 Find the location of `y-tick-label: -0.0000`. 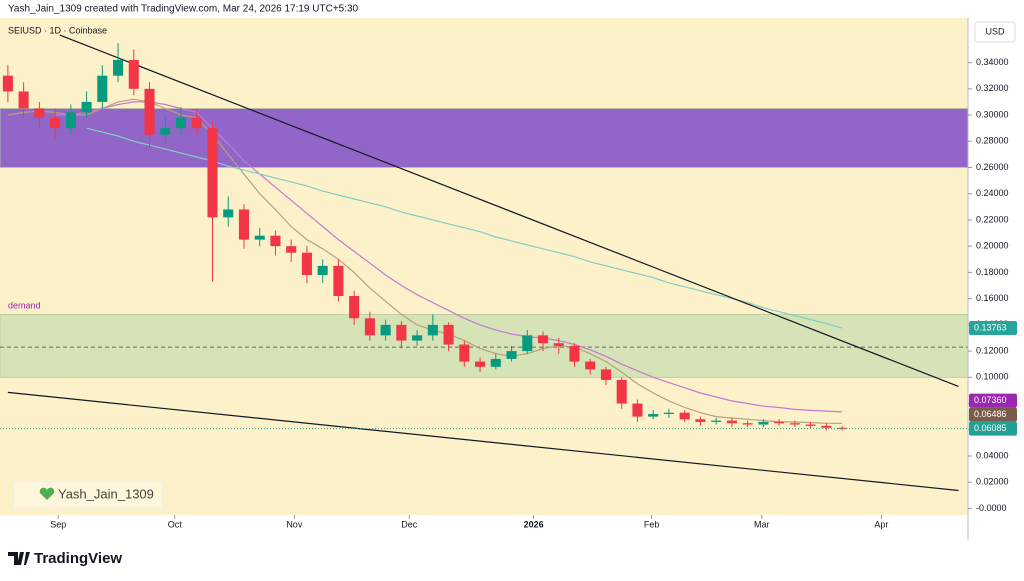

y-tick-label: -0.0000 is located at coordinates (991, 508).